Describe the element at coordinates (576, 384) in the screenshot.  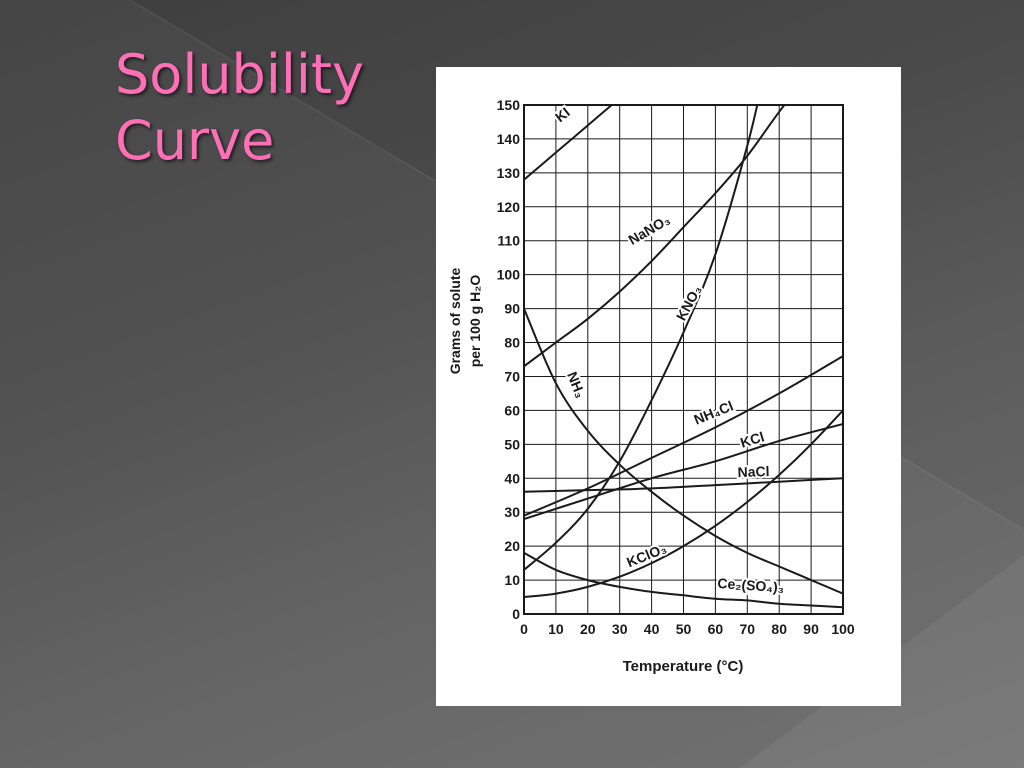
I see `series-label-3: NH₃` at that location.